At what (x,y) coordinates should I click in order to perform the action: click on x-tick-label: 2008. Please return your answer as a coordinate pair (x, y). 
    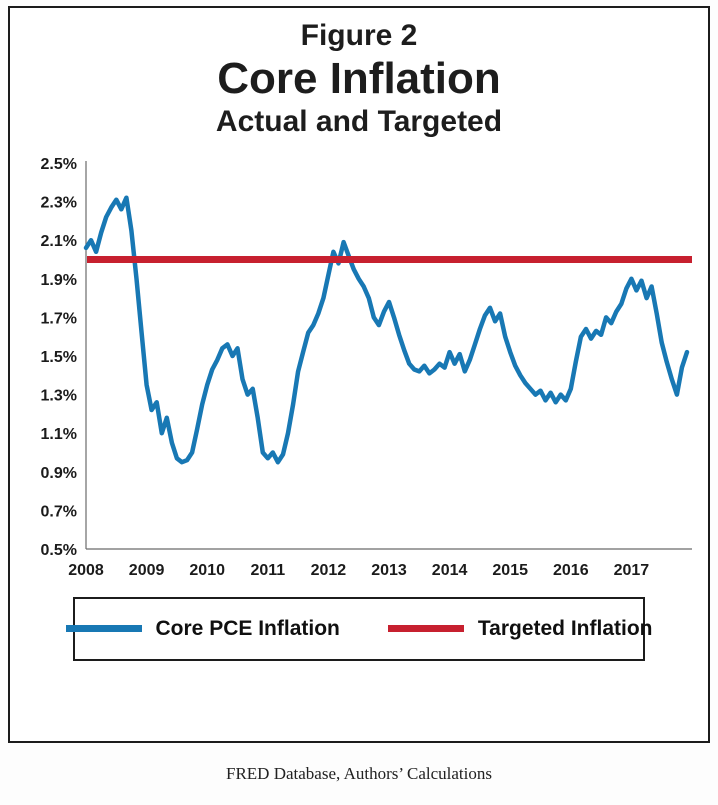
    Looking at the image, I should click on (86, 570).